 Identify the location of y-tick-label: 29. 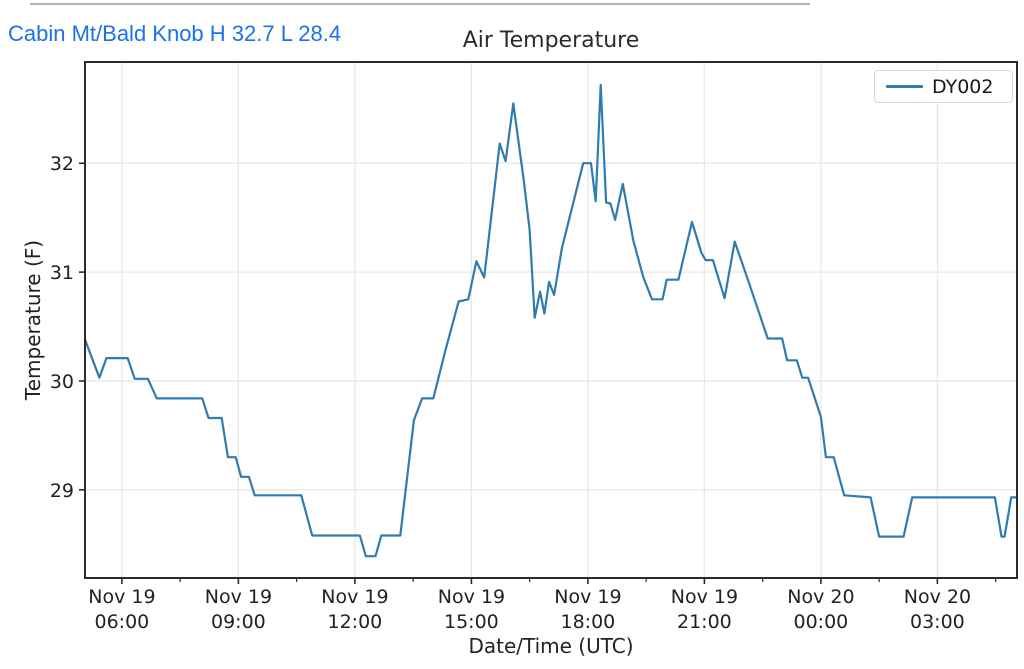
(62, 491).